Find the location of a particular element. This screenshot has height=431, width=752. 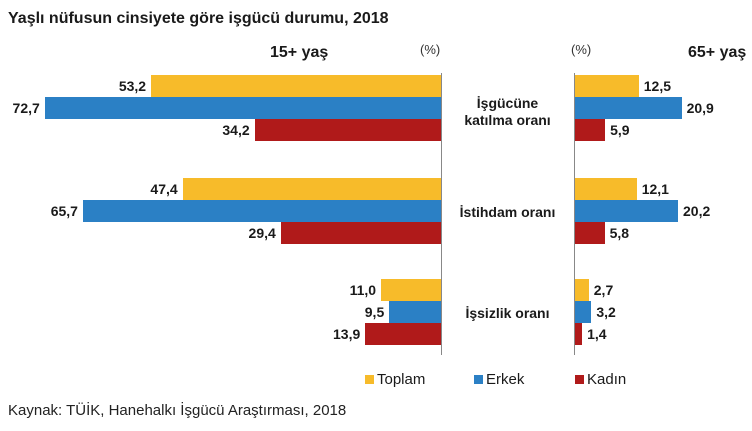

value-label: 72,7 is located at coordinates (26, 108).